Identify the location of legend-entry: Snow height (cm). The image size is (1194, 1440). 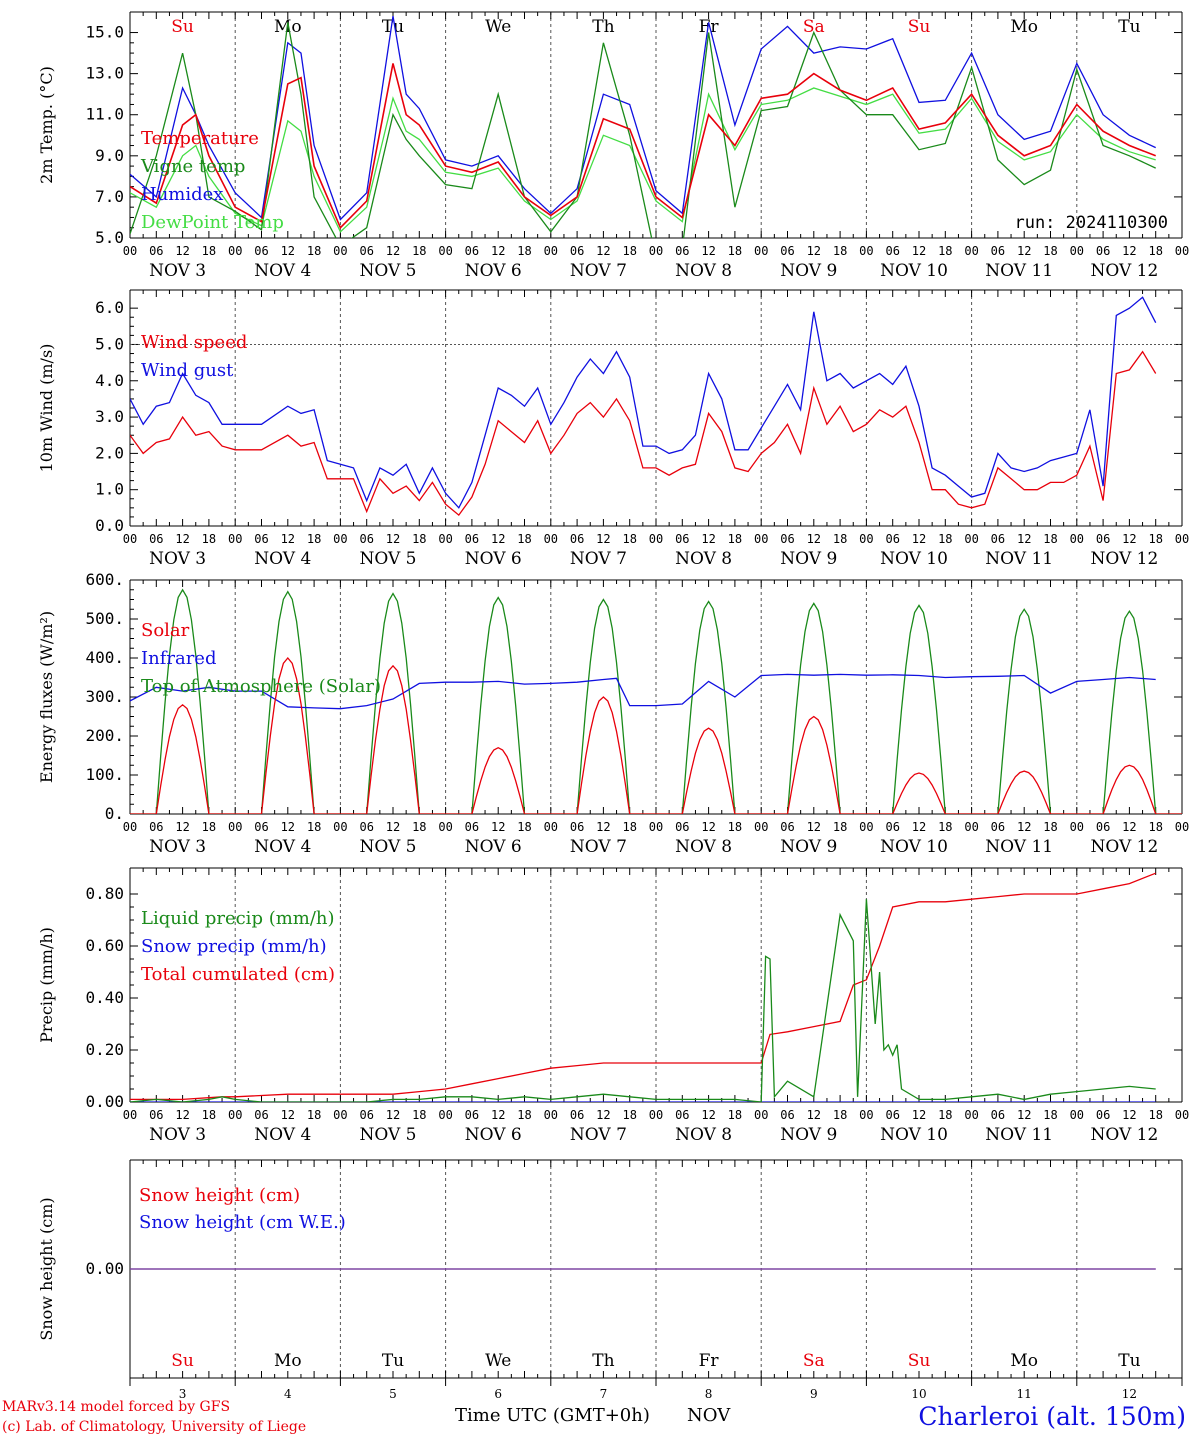
(219, 1195).